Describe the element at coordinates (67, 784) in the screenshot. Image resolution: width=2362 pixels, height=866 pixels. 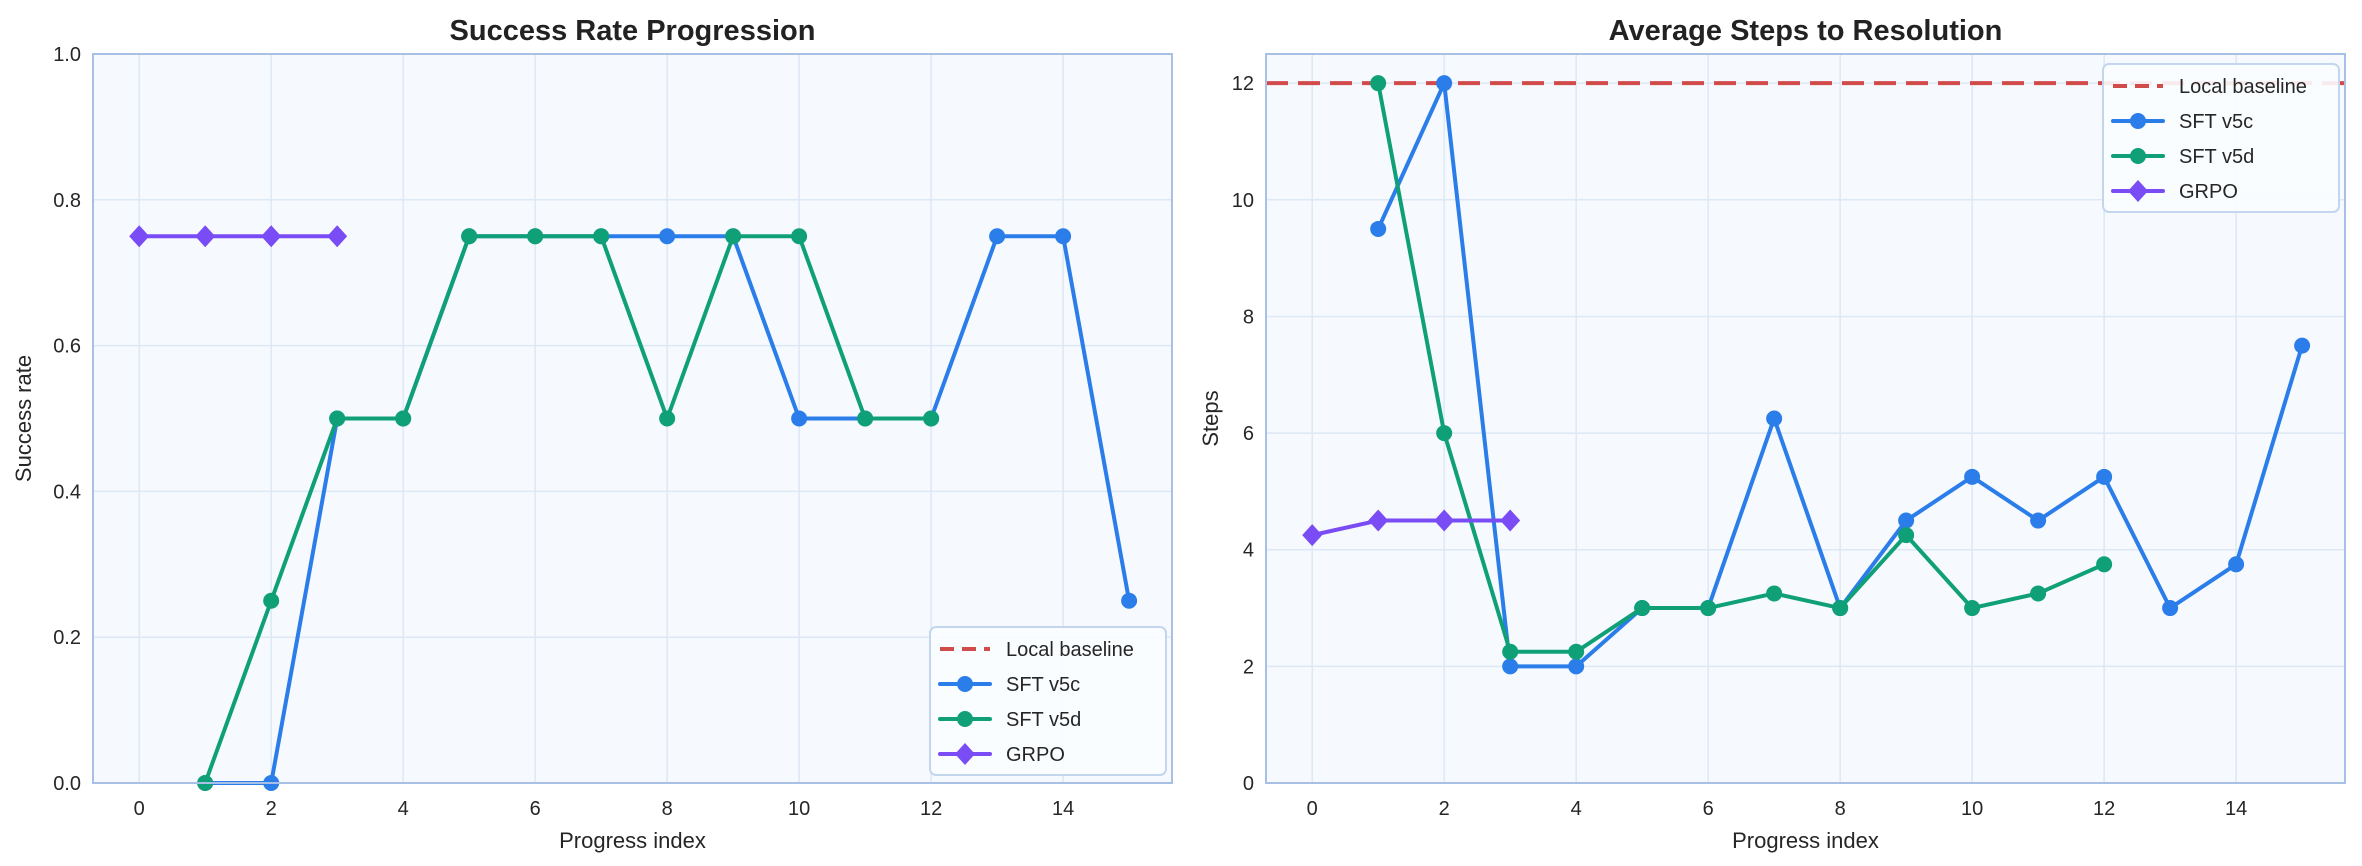
I see `y-tick-label: 0.0` at that location.